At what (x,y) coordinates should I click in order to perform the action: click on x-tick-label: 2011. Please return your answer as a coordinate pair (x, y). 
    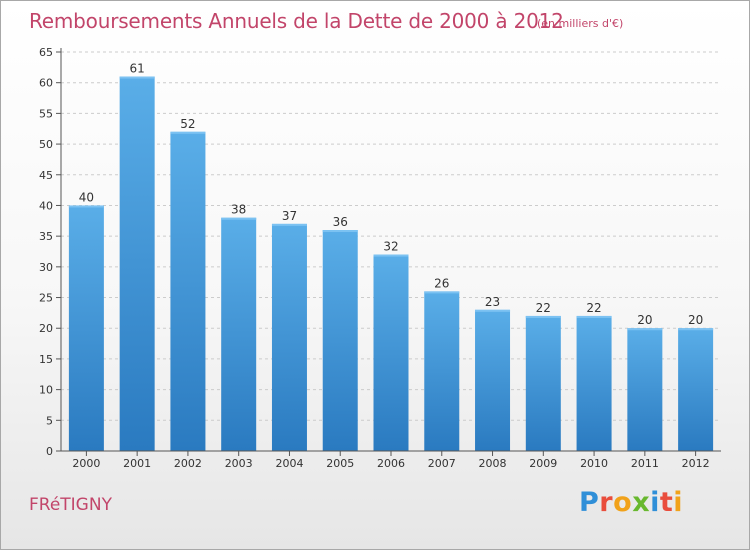
    Looking at the image, I should click on (645, 463).